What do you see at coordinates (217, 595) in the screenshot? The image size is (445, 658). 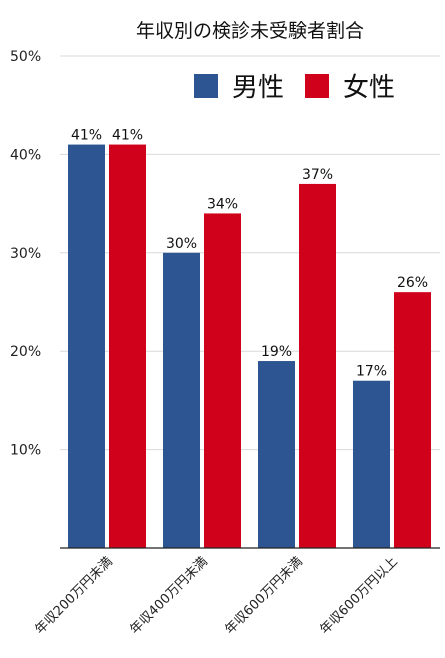 I see `x-axis-categories: 年収200万円未満 年収400万円未満 年収600万円未満 年収600万円以上` at bounding box center [217, 595].